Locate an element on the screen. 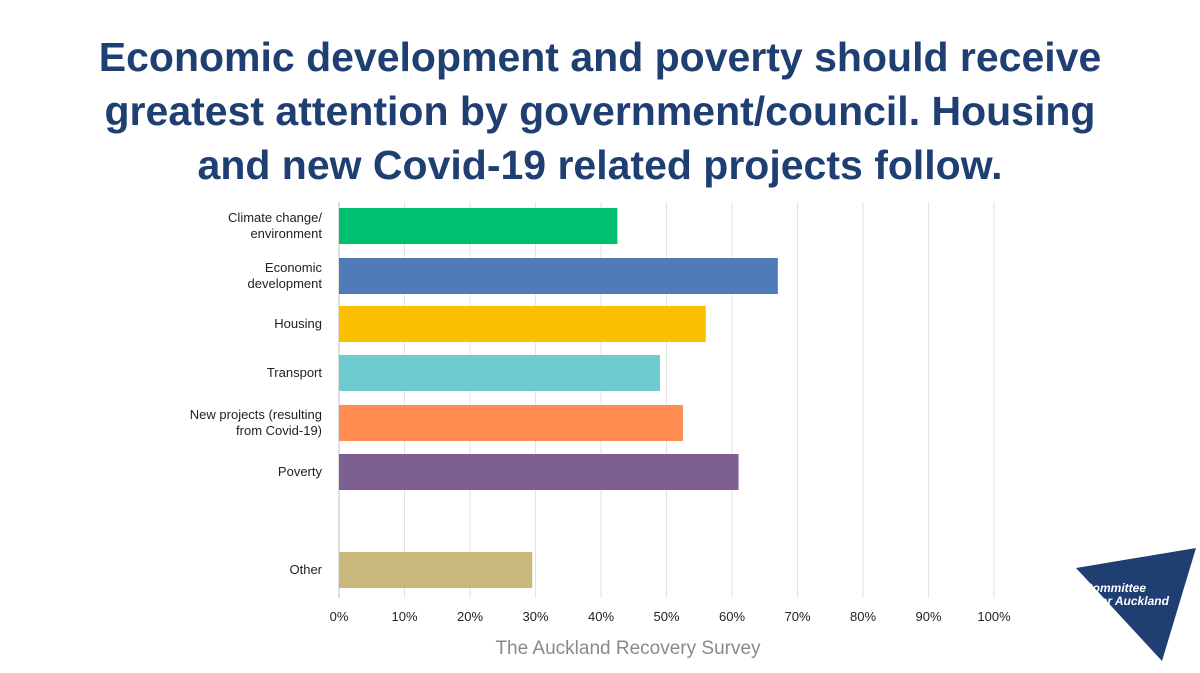 This screenshot has height=673, width=1200. category-label-line: Climate change/ is located at coordinates (275, 217).